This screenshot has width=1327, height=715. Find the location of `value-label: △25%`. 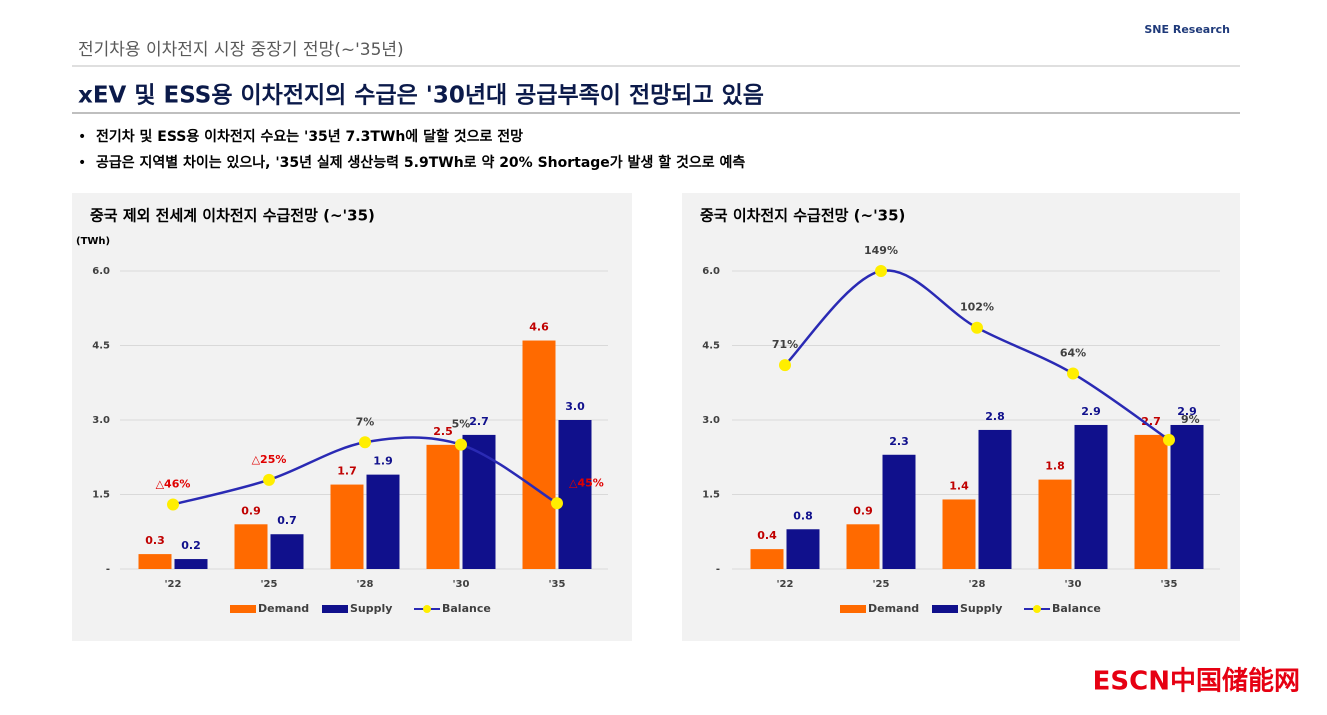

value-label: △25% is located at coordinates (269, 459).